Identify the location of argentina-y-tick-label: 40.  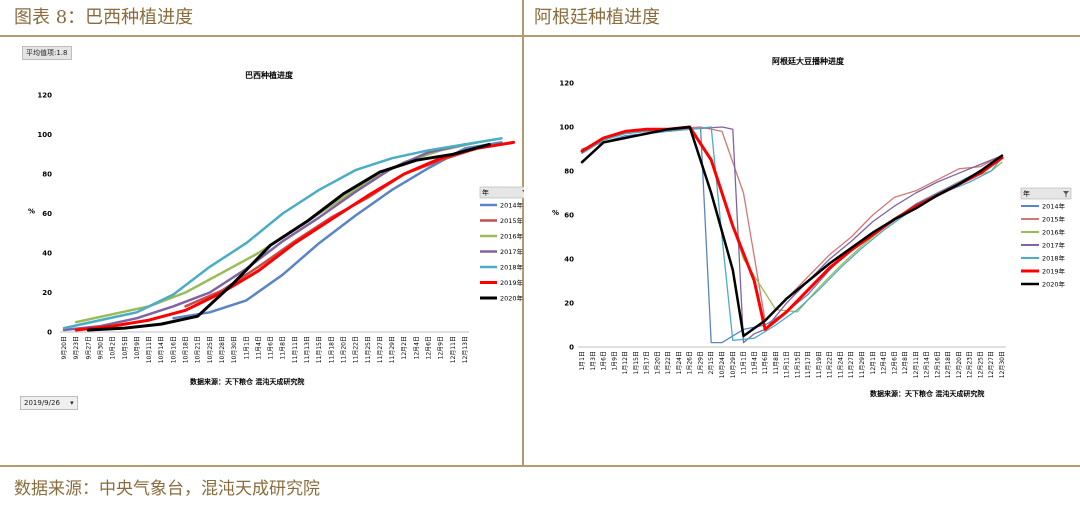
(569, 260).